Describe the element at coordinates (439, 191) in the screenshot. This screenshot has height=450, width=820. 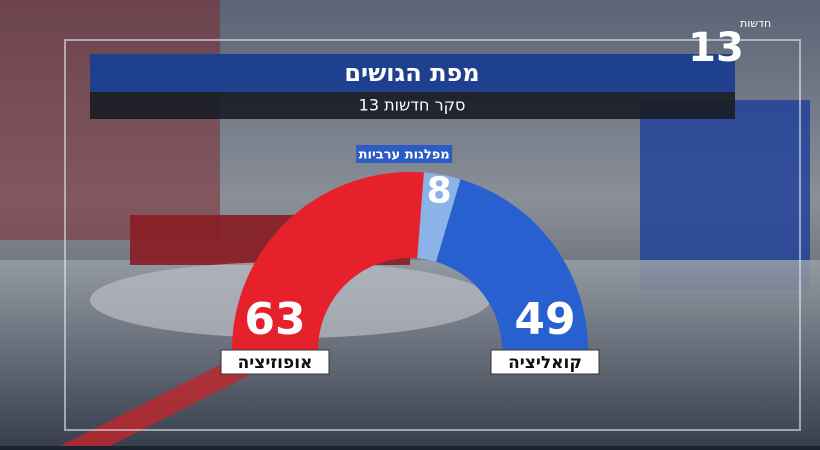
I see `value-label: 8` at that location.